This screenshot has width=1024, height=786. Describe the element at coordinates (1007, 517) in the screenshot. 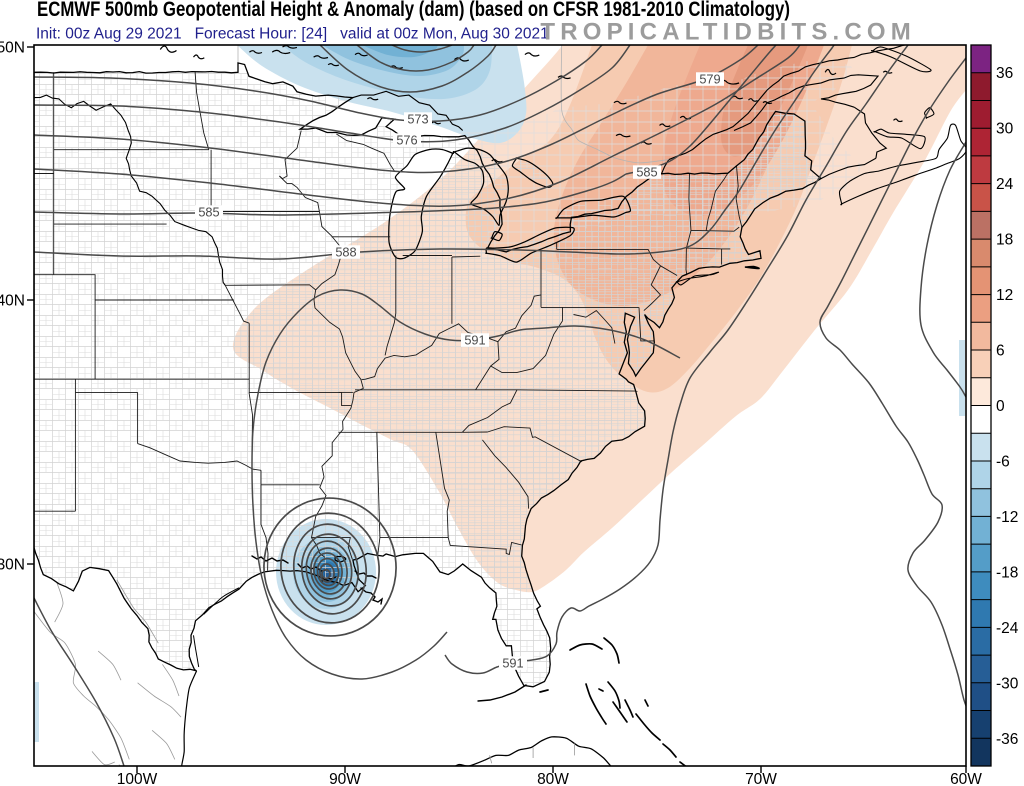

I see `svg-text: -12` at that location.